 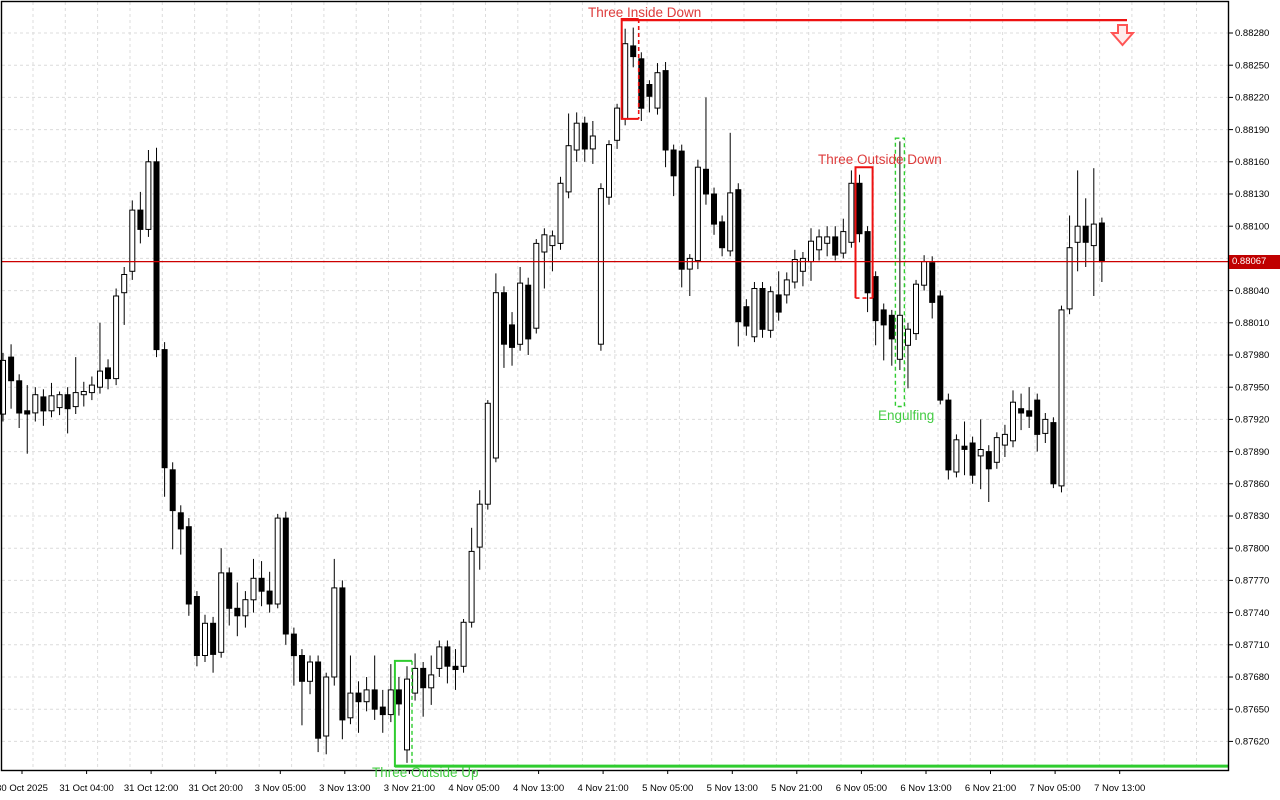 What do you see at coordinates (880, 159) in the screenshot?
I see `pattern-label-three-outside-down: Three Outside Down` at bounding box center [880, 159].